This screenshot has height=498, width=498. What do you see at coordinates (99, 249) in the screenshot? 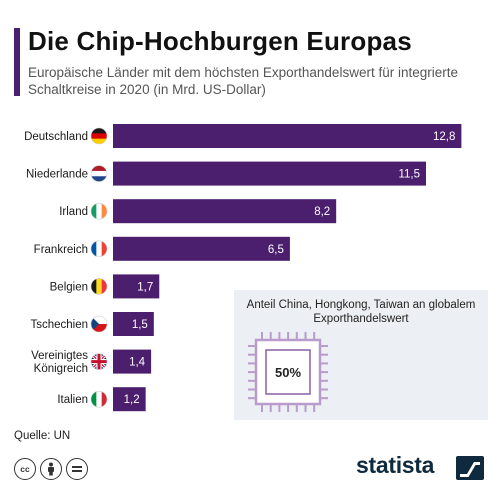
I see `fr-flag-icon` at bounding box center [99, 249].